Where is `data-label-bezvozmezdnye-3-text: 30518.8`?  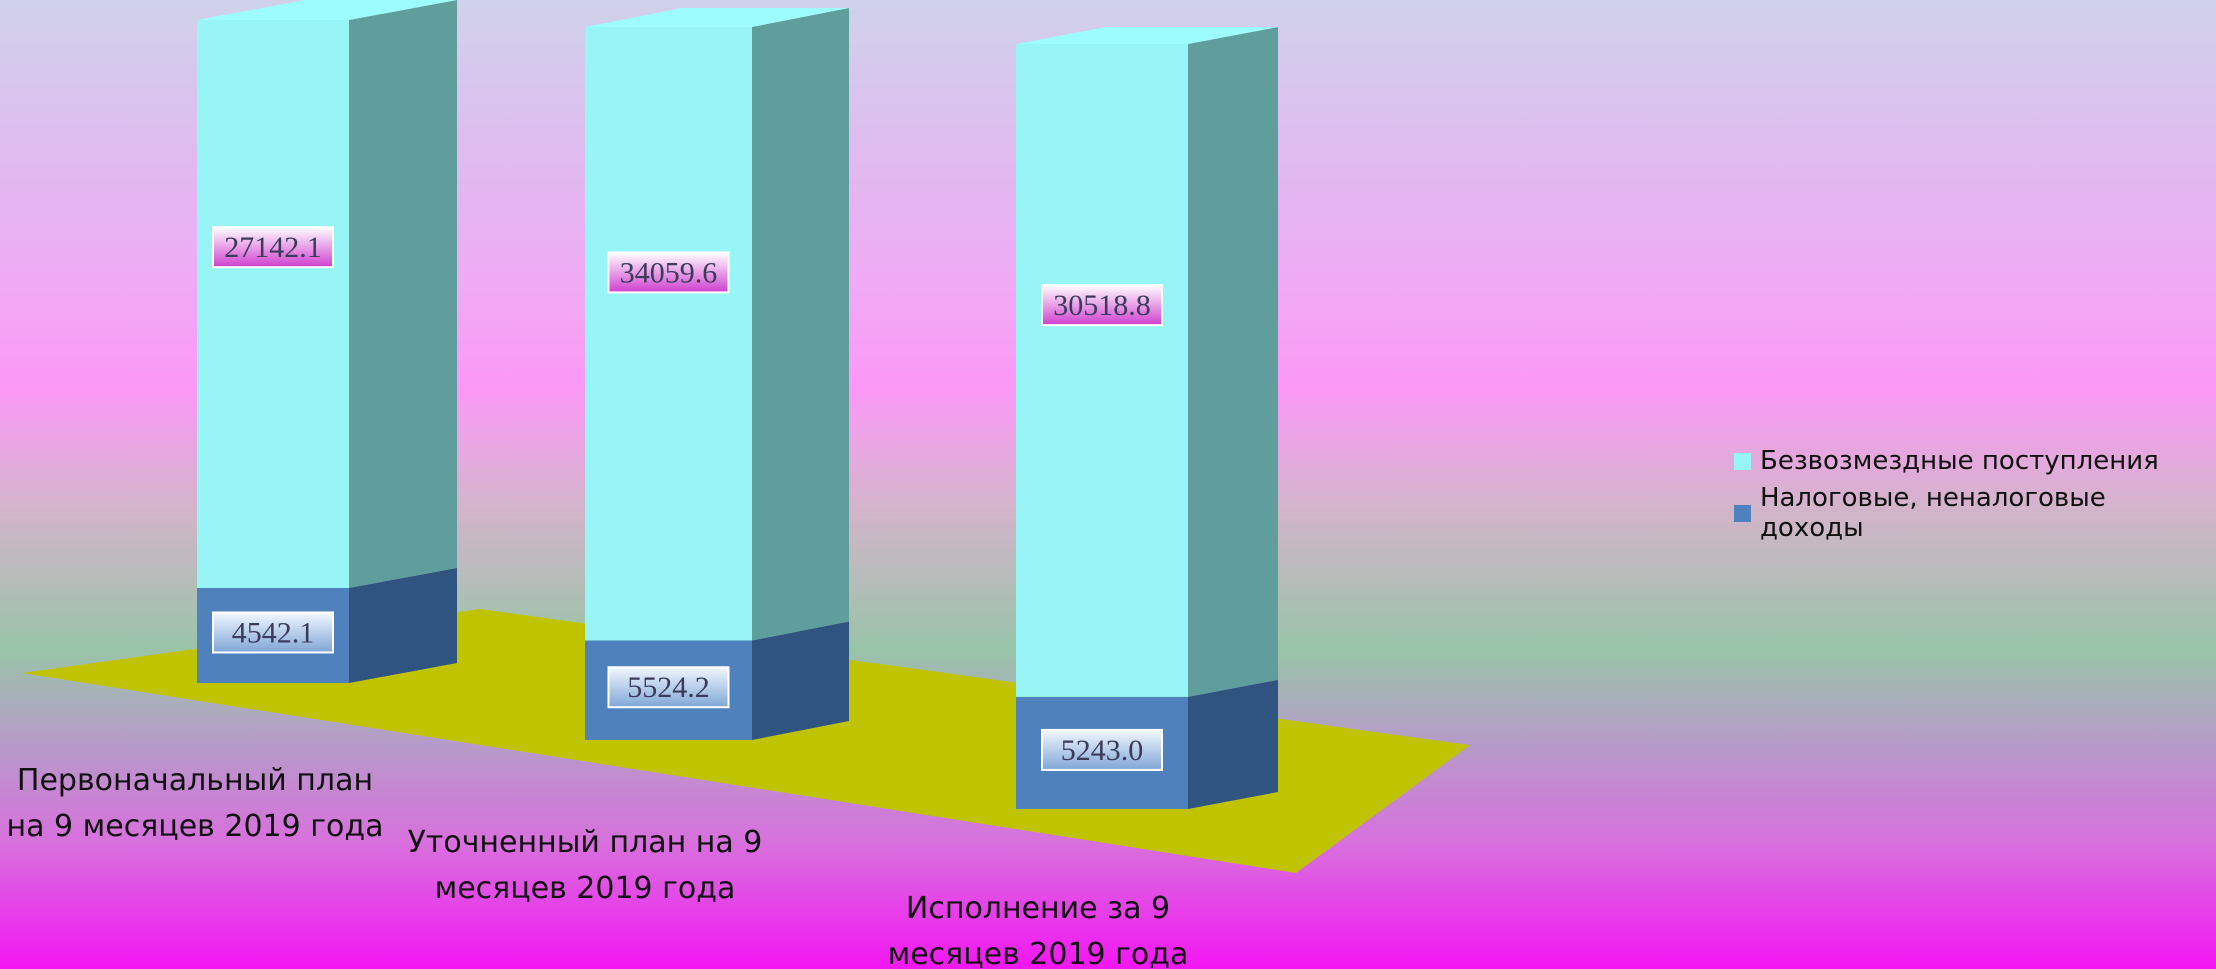
data-label-bezvozmezdnye-3-text: 30518.8 is located at coordinates (1102, 305).